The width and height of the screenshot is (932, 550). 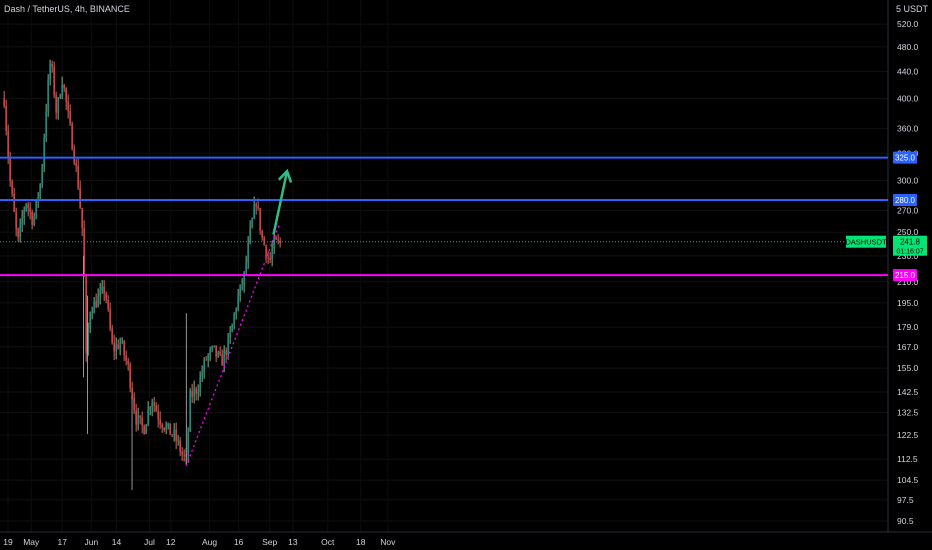 I want to click on support-trendline, so click(x=232, y=345).